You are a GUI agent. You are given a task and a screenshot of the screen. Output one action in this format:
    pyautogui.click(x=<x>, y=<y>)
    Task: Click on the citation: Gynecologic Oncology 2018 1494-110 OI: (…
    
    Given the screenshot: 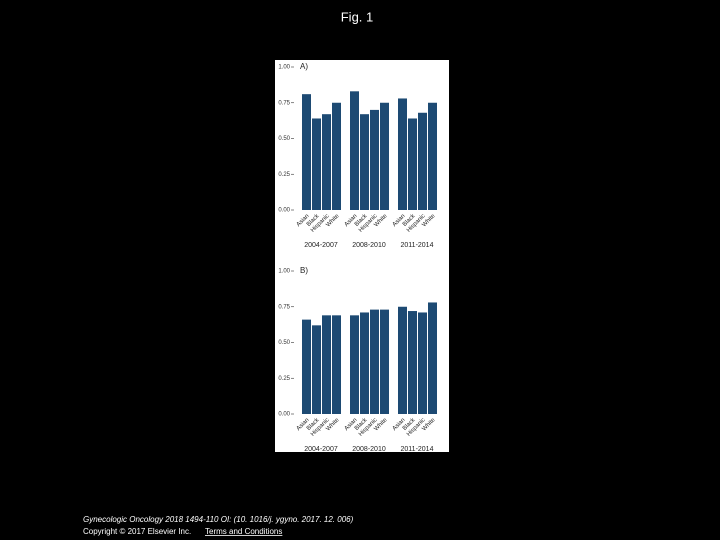 What is the action you would take?
    pyautogui.click(x=218, y=519)
    